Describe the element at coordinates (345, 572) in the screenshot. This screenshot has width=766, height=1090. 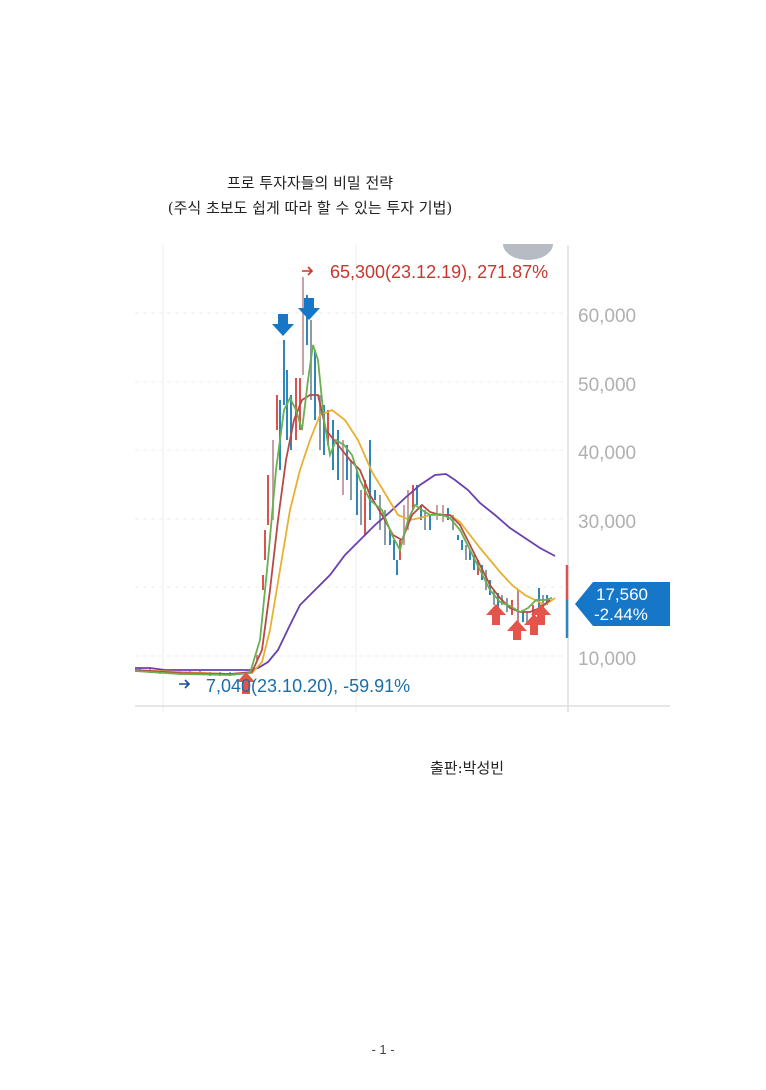
I see `ma-purple-line` at that location.